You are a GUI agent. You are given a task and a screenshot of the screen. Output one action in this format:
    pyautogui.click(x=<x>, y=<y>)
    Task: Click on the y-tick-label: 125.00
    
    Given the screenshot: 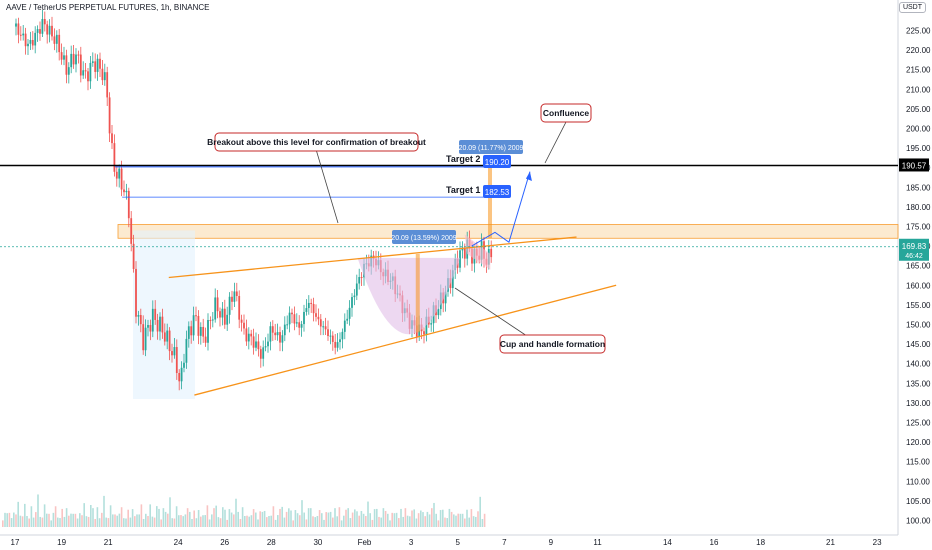 What is the action you would take?
    pyautogui.click(x=918, y=423)
    